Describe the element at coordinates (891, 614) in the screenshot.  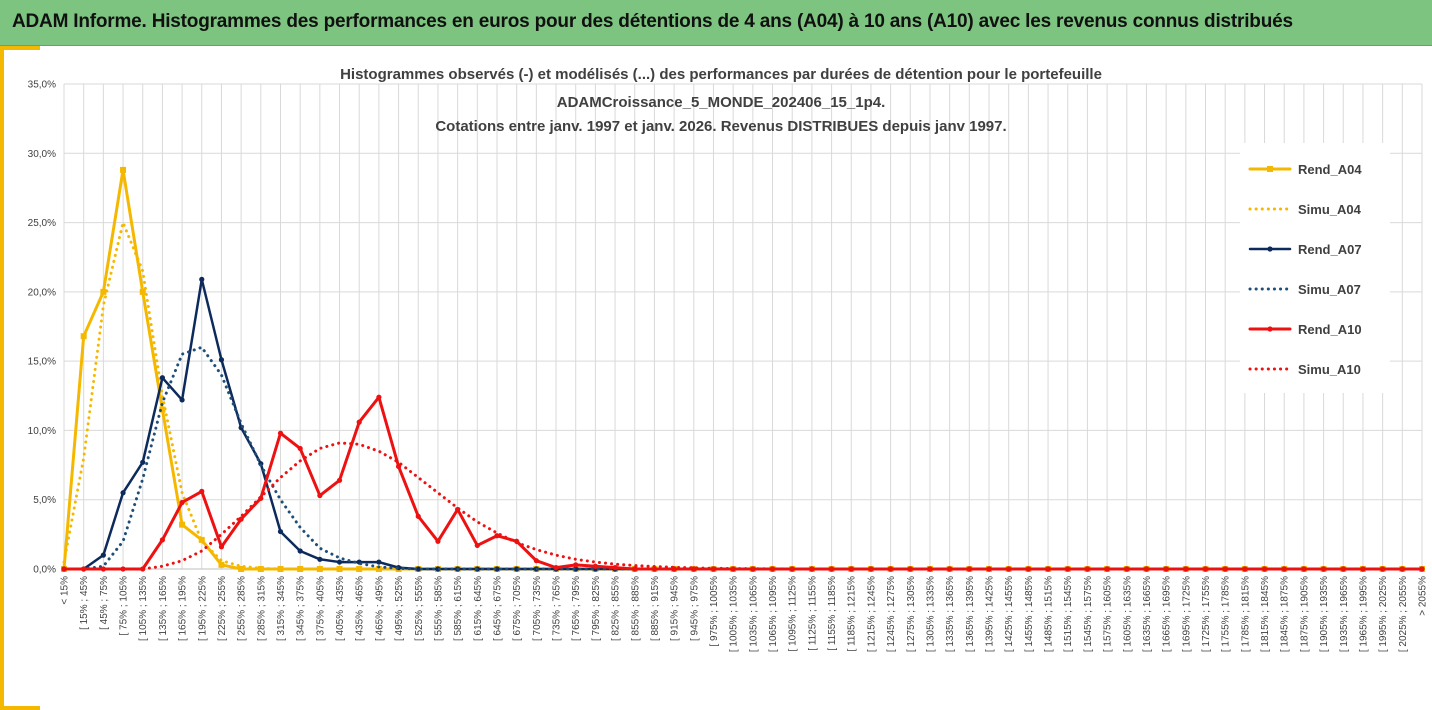
I see `x-tick-label: [ 1245% ; 1275%` at that location.